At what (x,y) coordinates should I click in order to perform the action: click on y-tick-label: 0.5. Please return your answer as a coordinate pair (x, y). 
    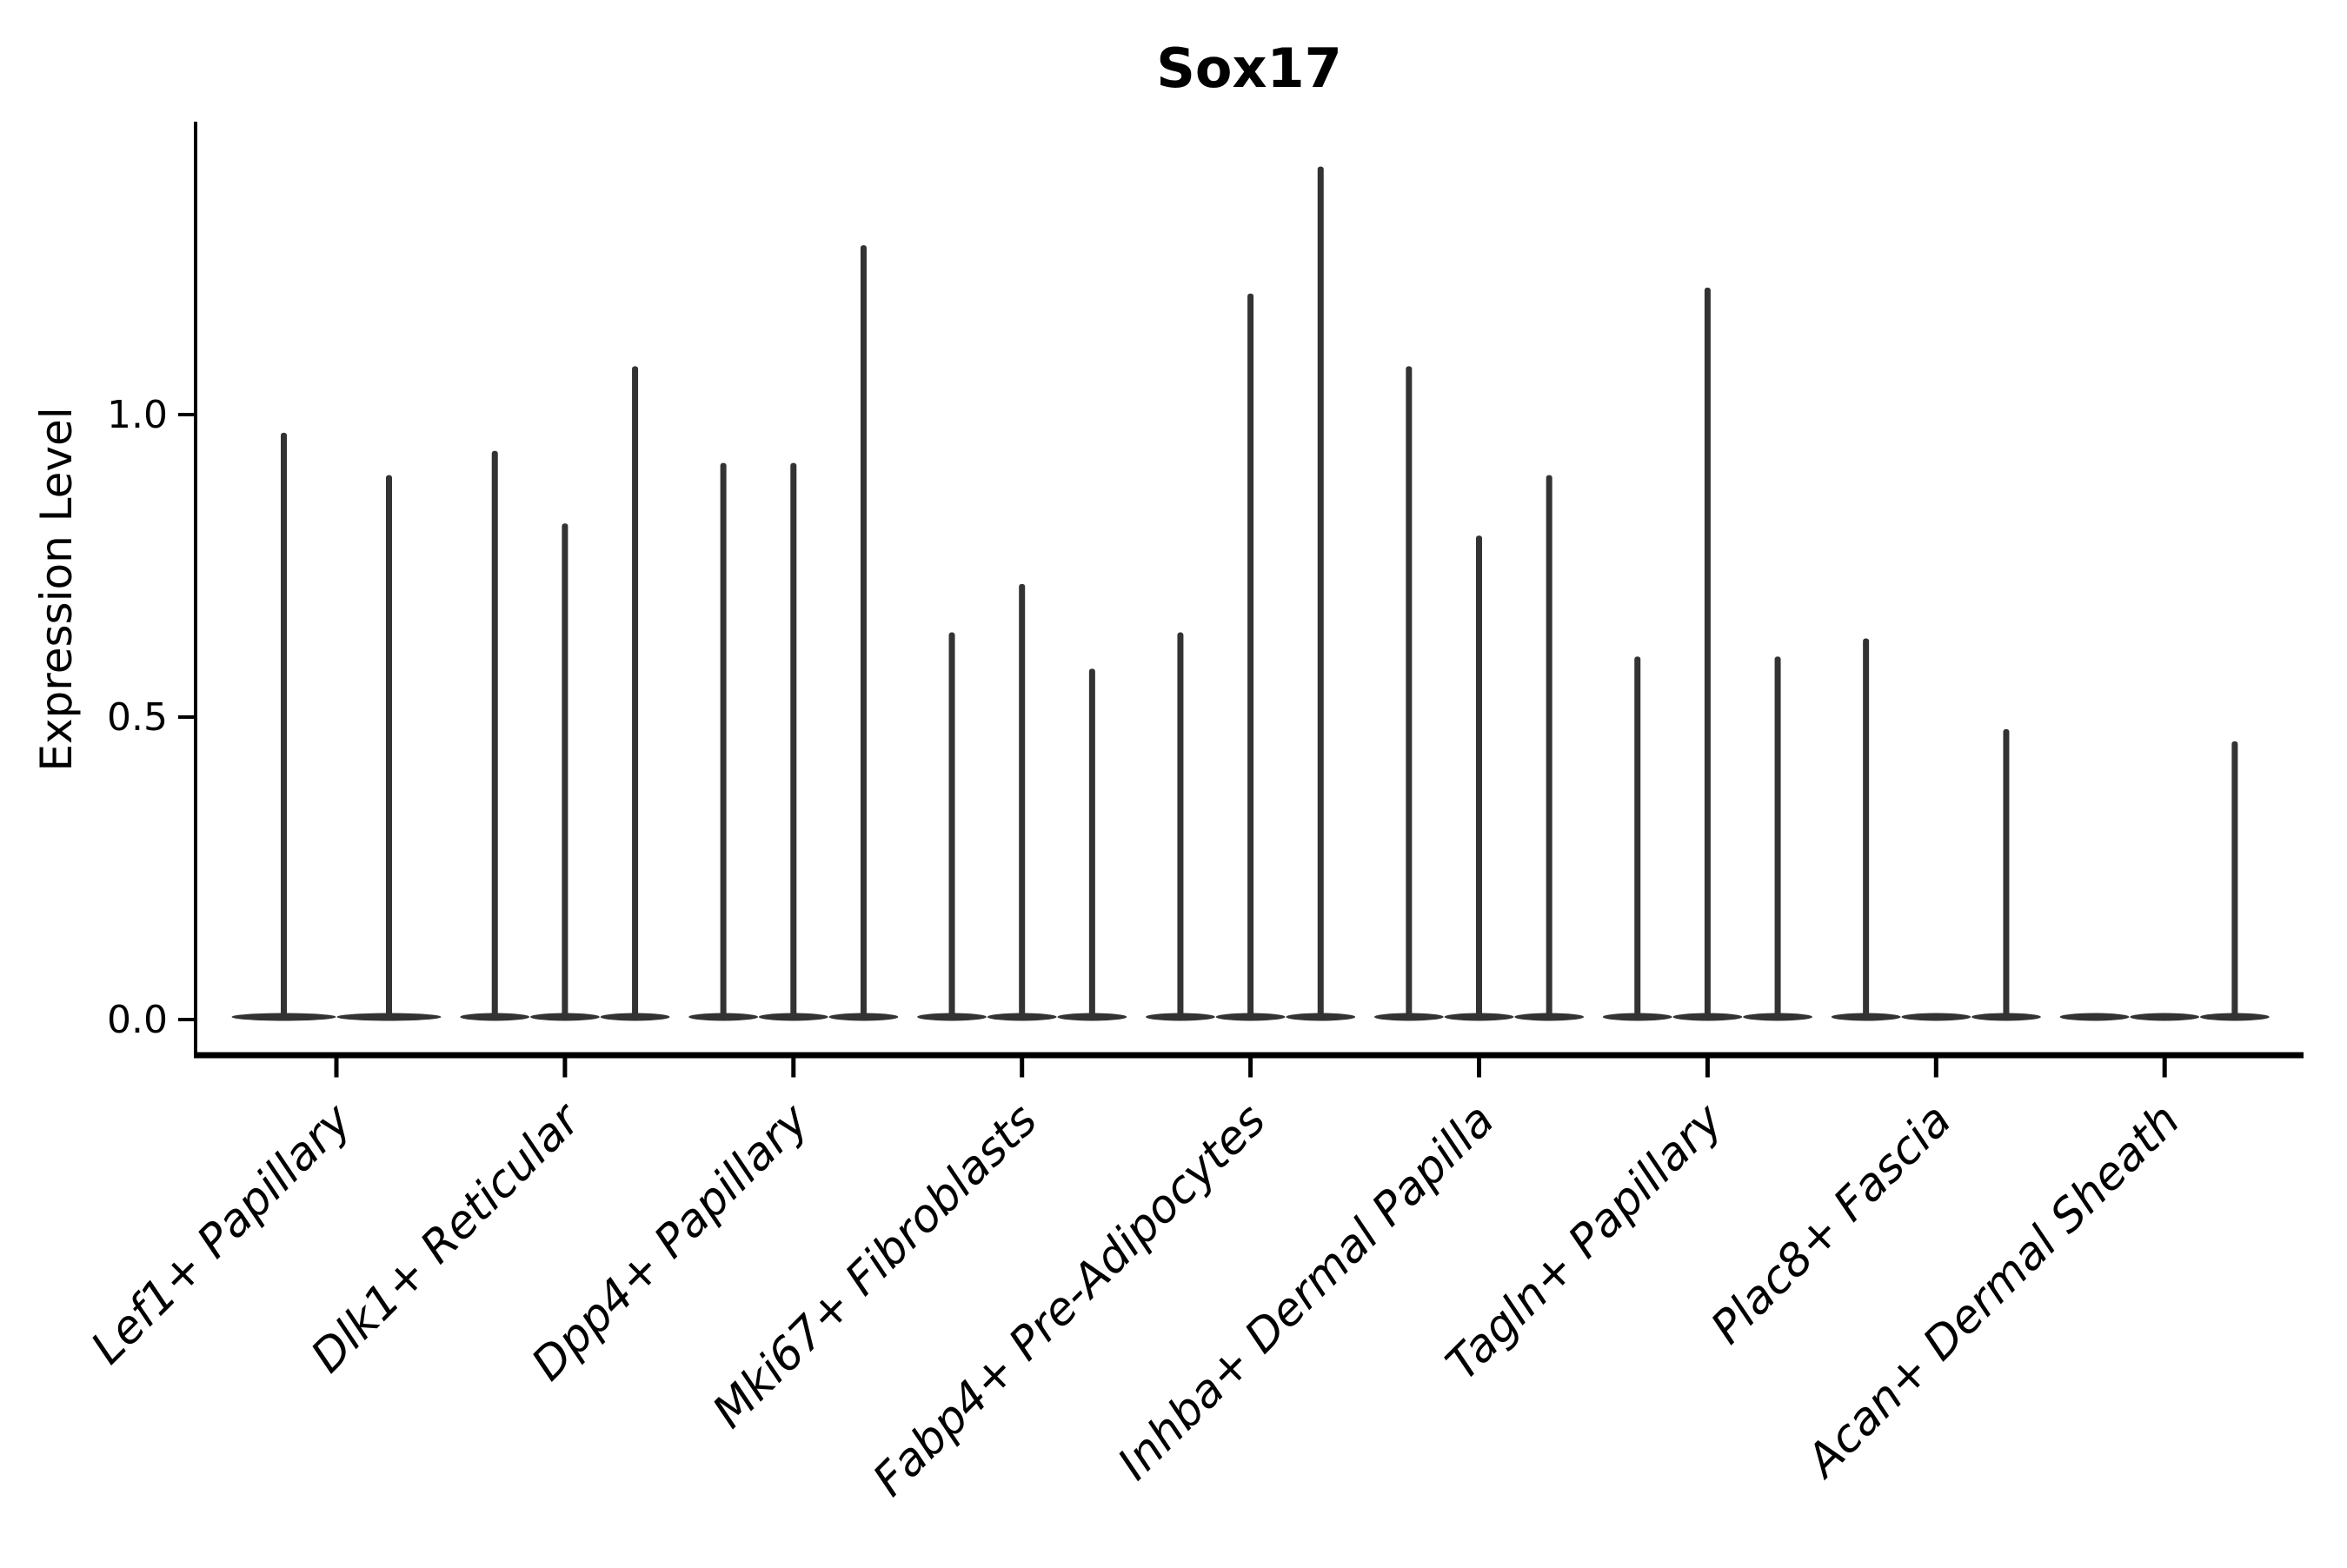
    Looking at the image, I should click on (137, 717).